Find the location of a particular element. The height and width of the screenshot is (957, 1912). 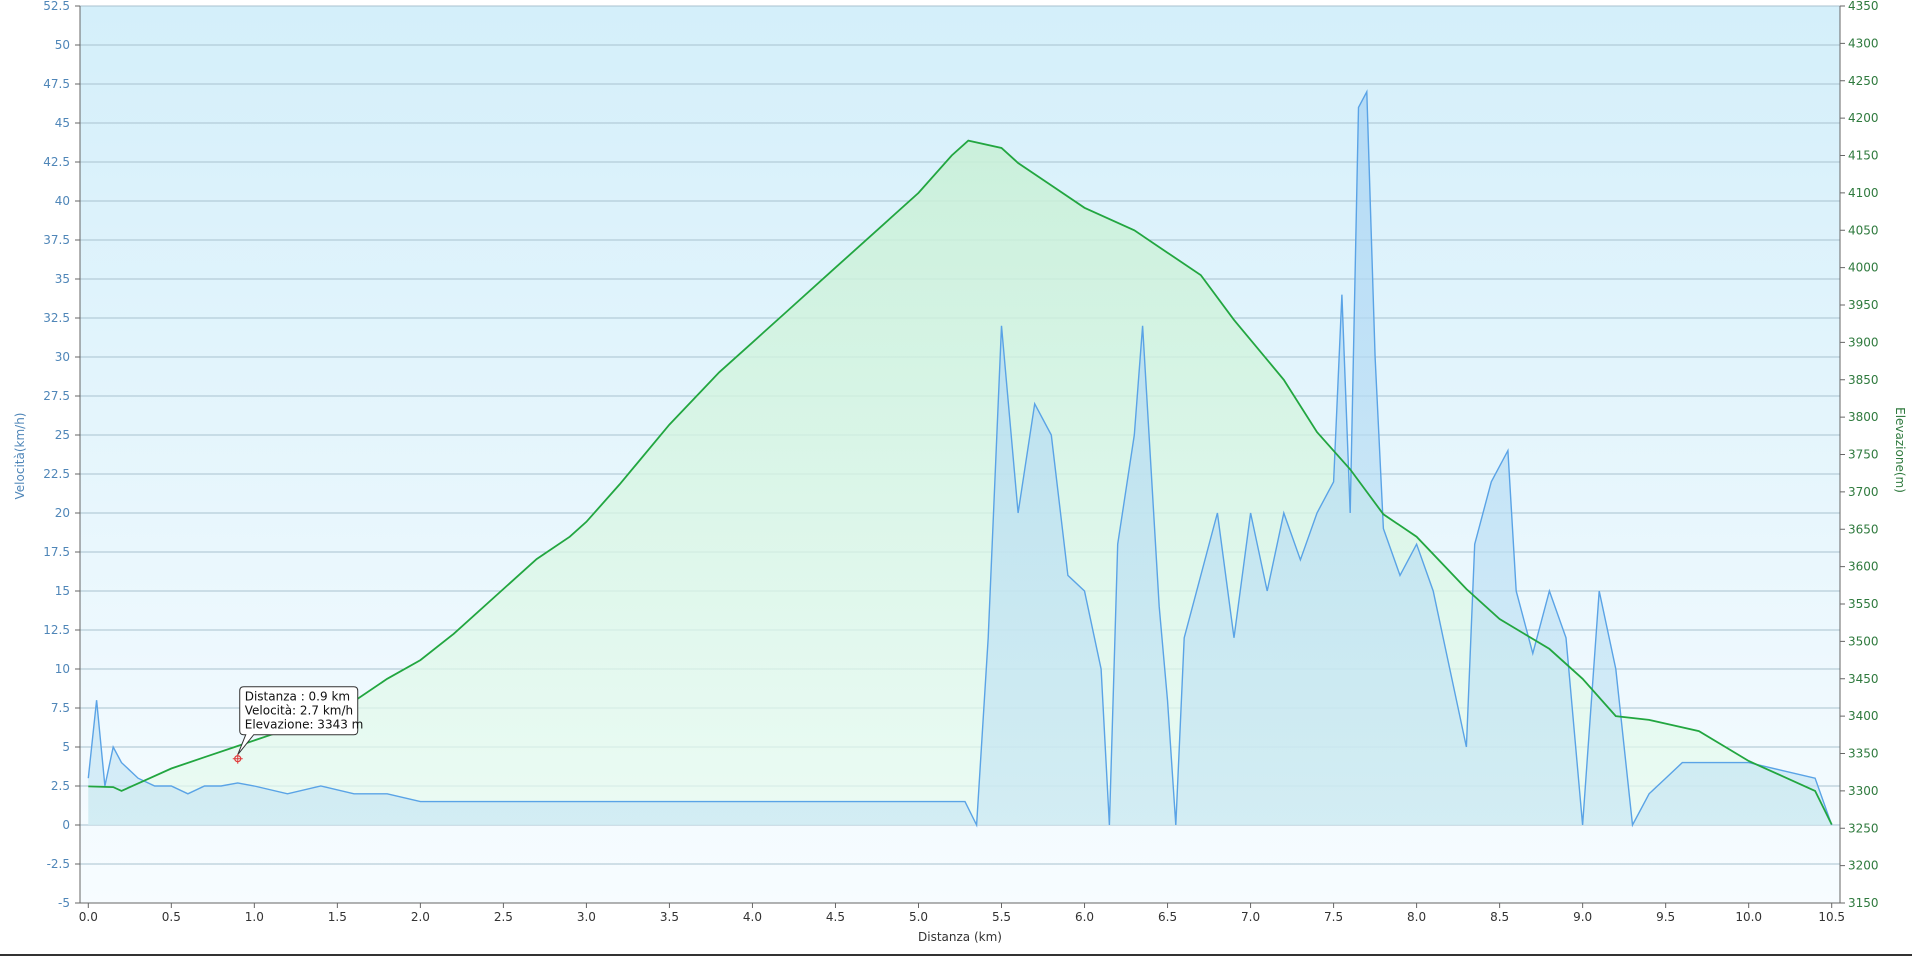

right-tick-label: 4250 is located at coordinates (1863, 81).